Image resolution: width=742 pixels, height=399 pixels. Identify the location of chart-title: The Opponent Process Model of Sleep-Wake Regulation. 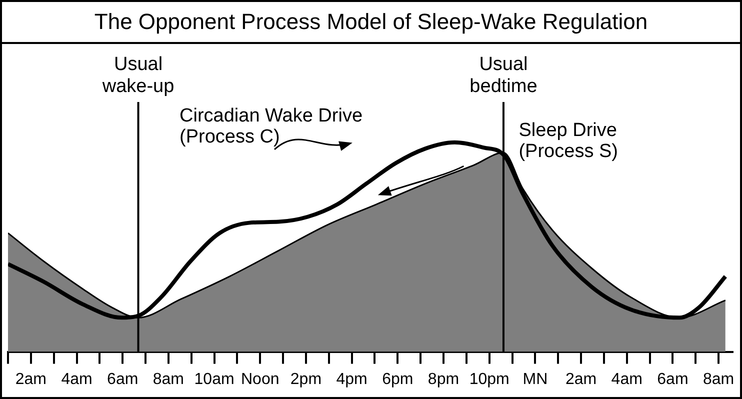
(371, 23).